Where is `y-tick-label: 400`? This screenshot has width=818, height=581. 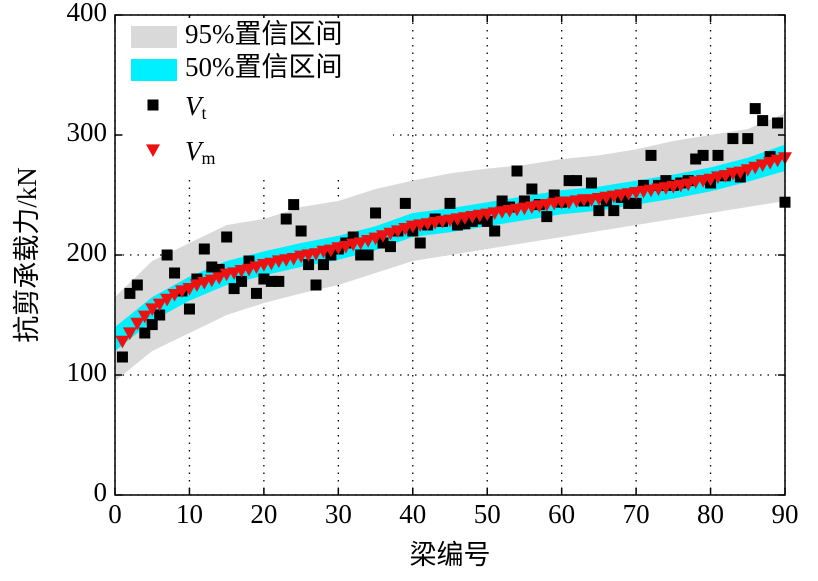 y-tick-label: 400 is located at coordinates (87, 13).